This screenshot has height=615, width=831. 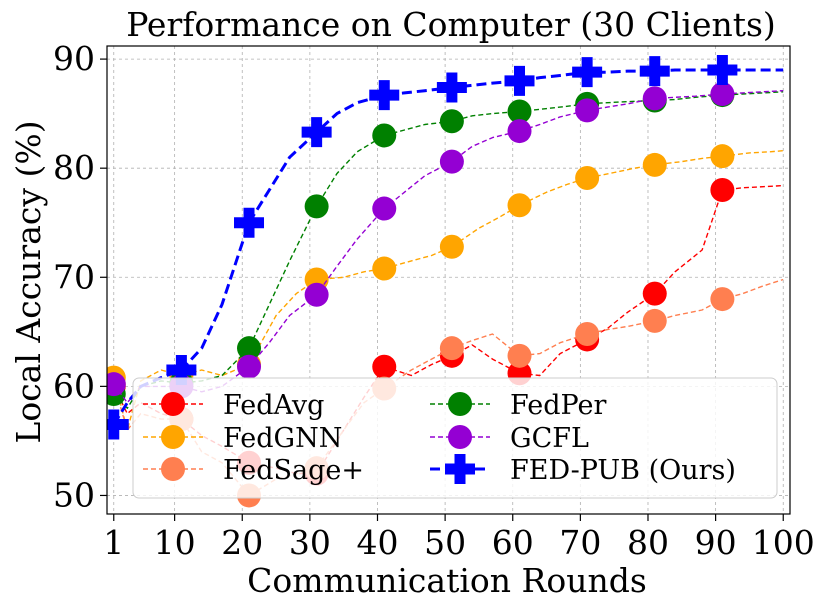 I want to click on x-tick-label: 50, so click(x=445, y=542).